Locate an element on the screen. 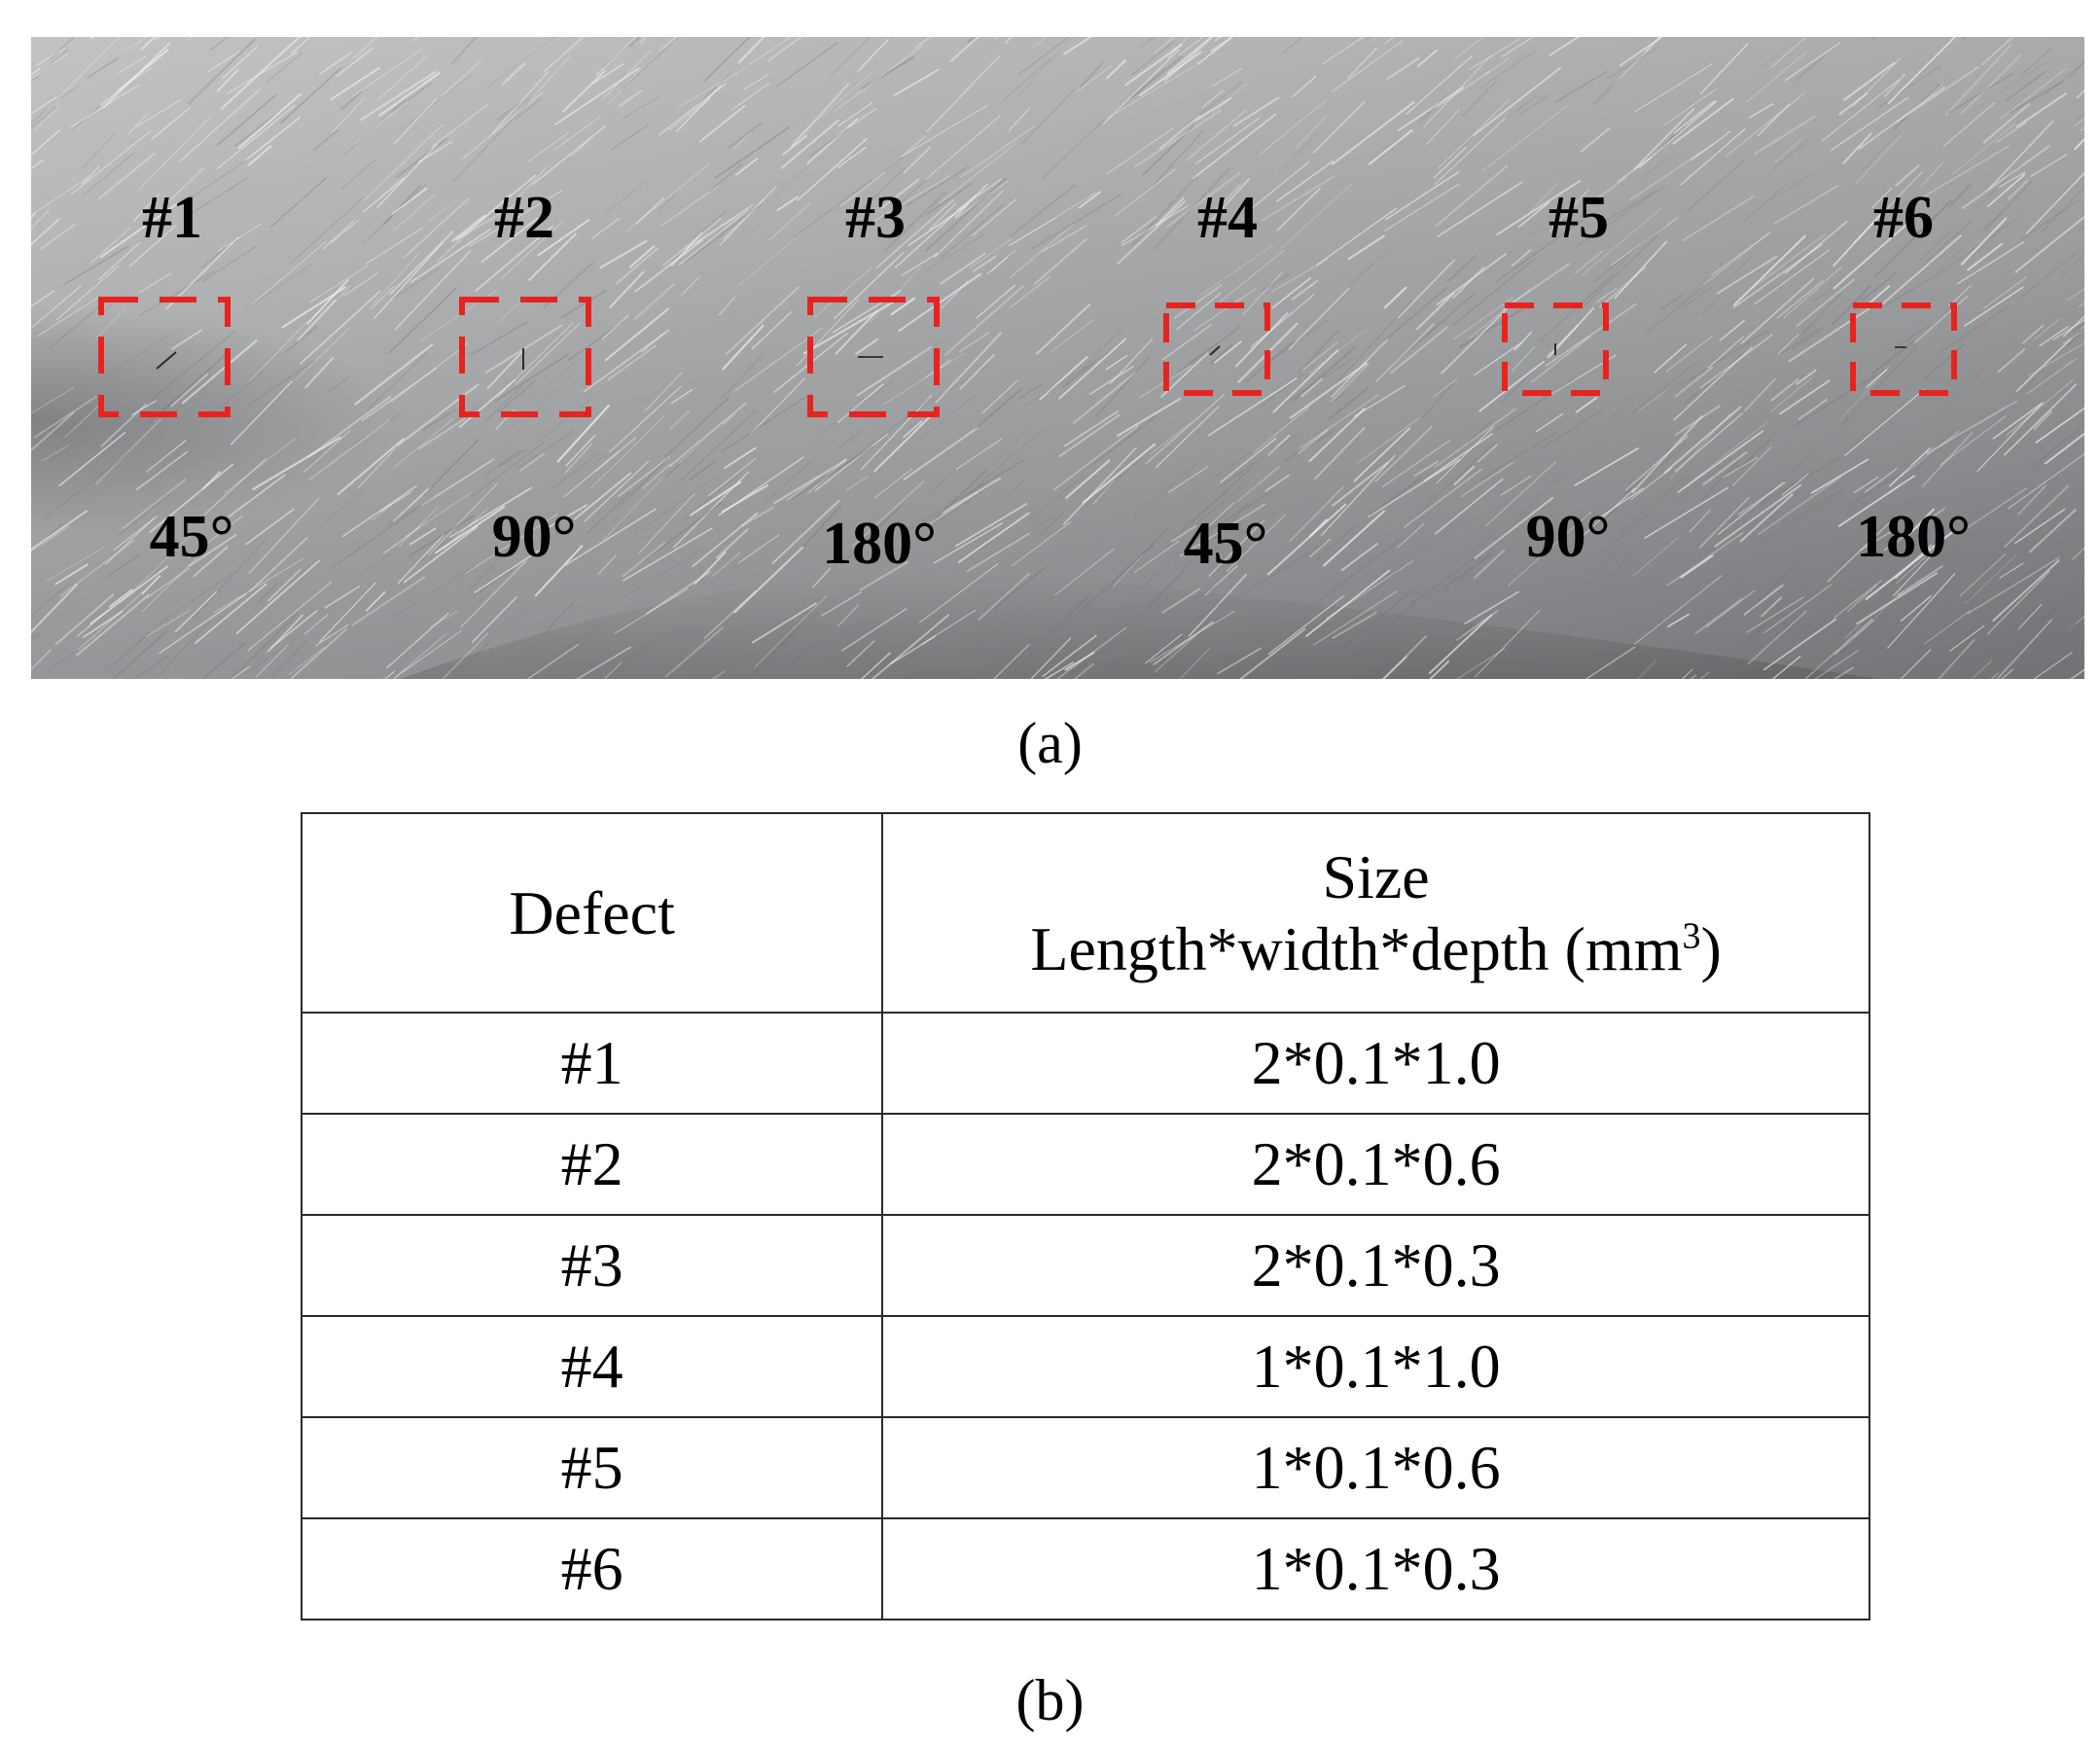 This screenshot has width=2100, height=1745. defect-label-1: #1 is located at coordinates (172, 218).